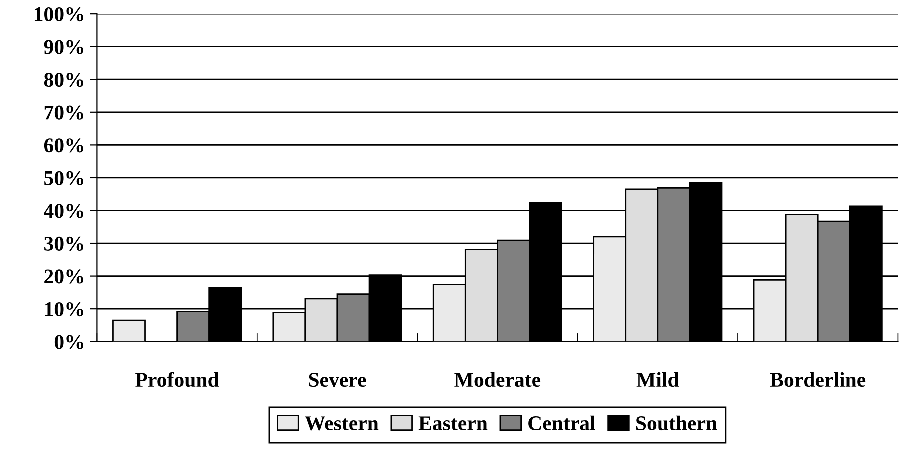 Image resolution: width=900 pixels, height=454 pixels. Describe the element at coordinates (497, 380) in the screenshot. I see `x-tick-label: Moderate` at that location.